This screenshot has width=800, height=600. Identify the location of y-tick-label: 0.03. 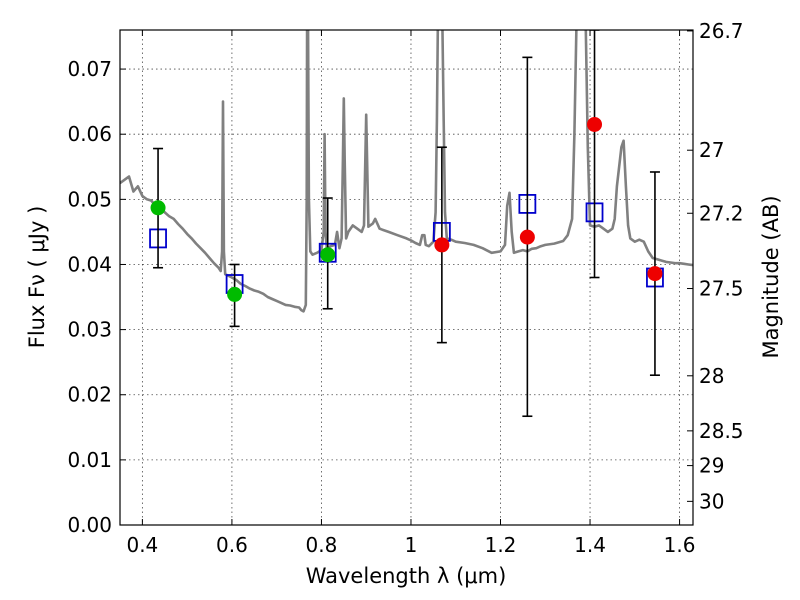
(89, 330).